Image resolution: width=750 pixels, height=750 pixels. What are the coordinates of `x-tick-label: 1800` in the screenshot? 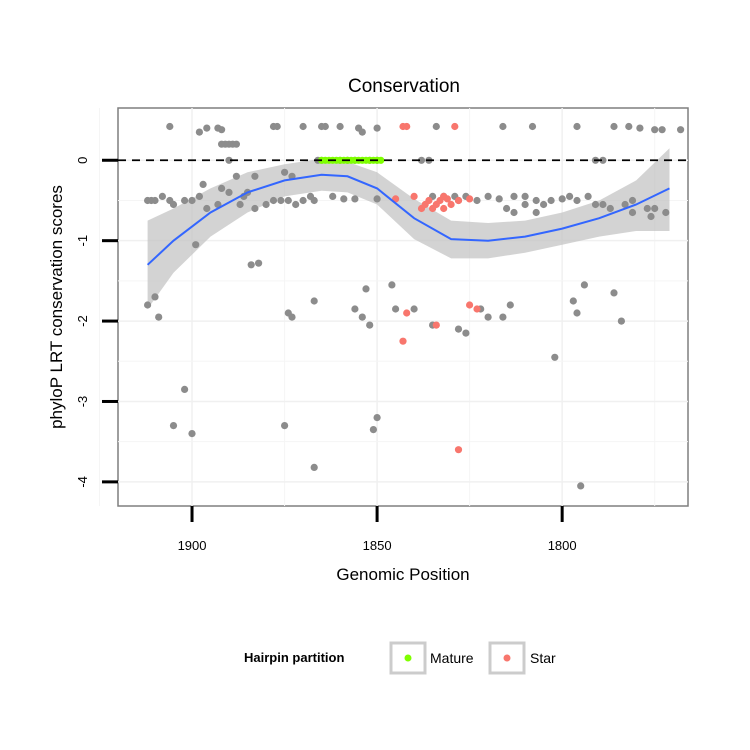 It's located at (562, 545).